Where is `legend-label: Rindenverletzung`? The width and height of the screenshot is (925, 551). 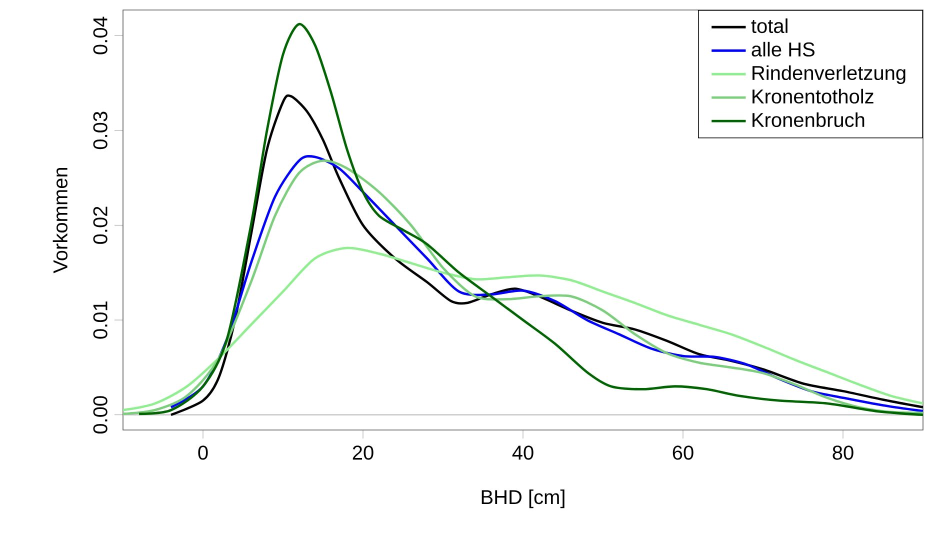
legend-label: Rindenverletzung is located at coordinates (829, 74).